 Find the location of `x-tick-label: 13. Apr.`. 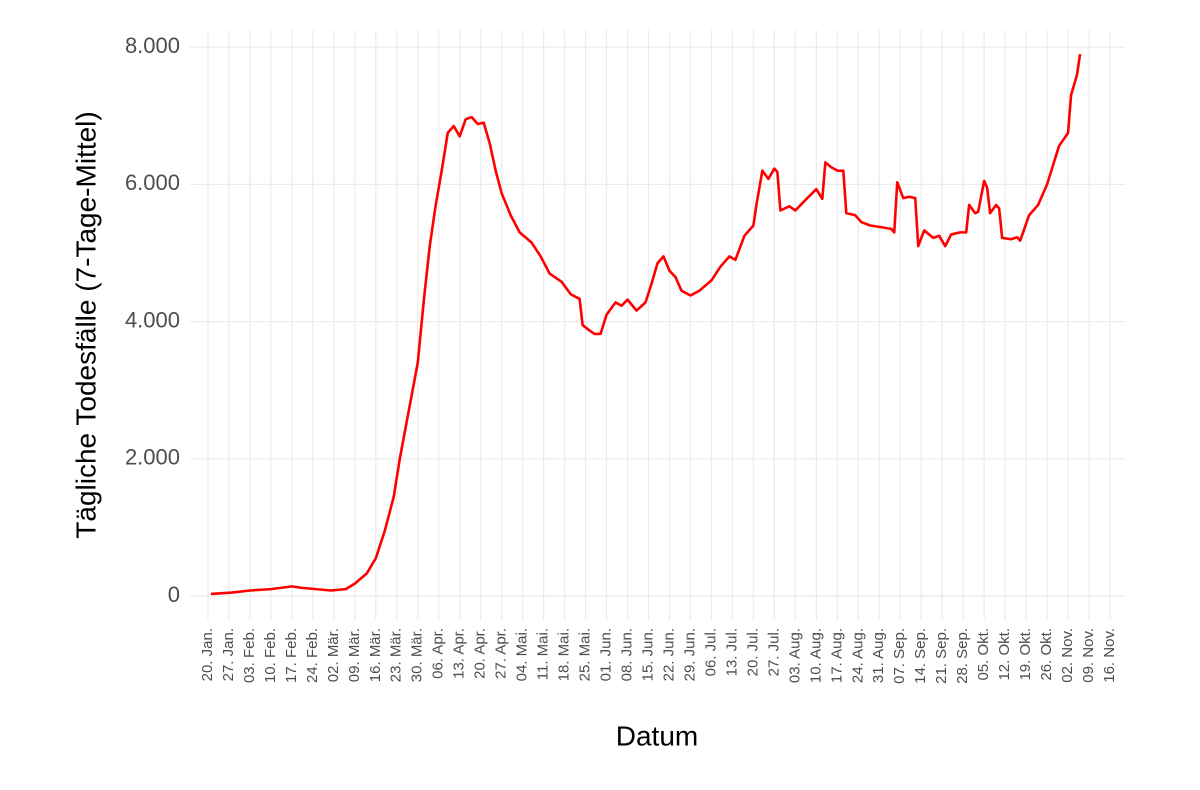

x-tick-label: 13. Apr. is located at coordinates (459, 653).